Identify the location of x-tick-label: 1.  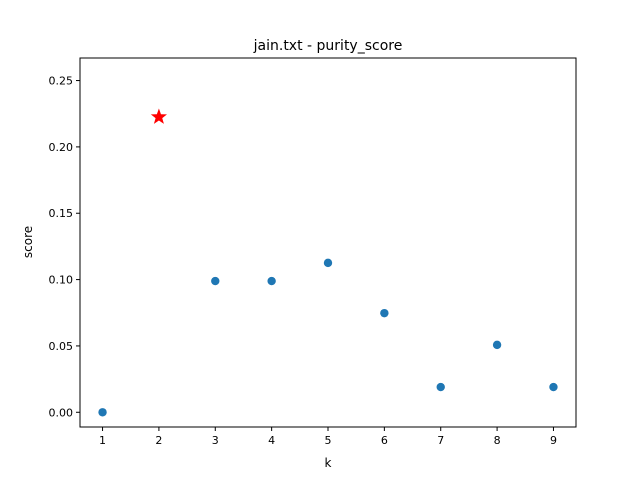
(102, 440).